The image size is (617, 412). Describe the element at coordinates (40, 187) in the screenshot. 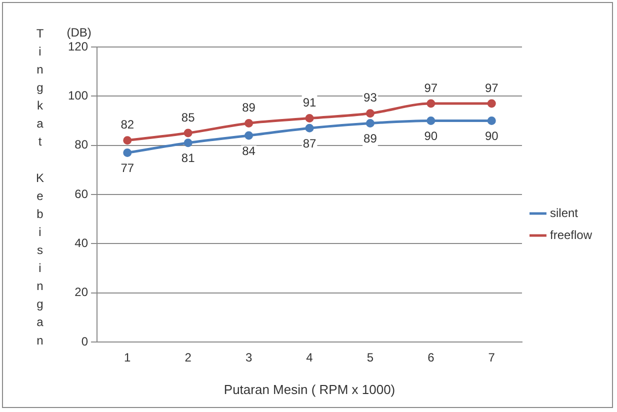

I see `text: Tingkat Kebisingan` at that location.